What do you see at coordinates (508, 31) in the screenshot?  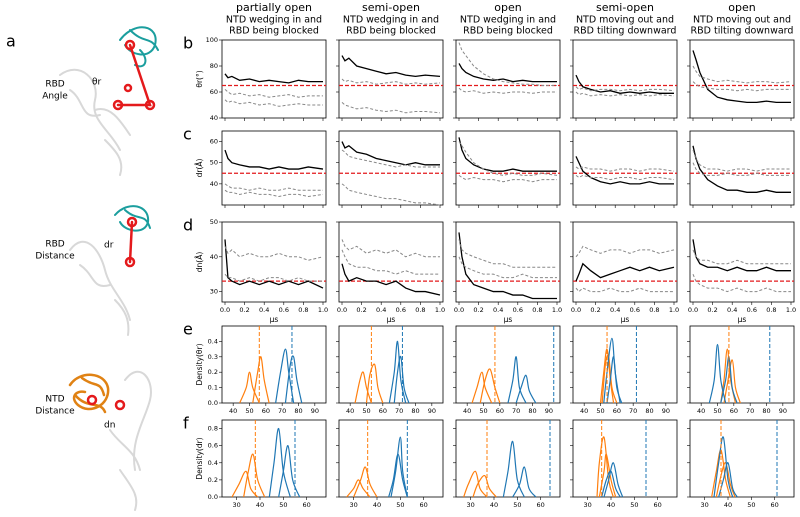 I see `column-subtitle: RBD being blocked` at bounding box center [508, 31].